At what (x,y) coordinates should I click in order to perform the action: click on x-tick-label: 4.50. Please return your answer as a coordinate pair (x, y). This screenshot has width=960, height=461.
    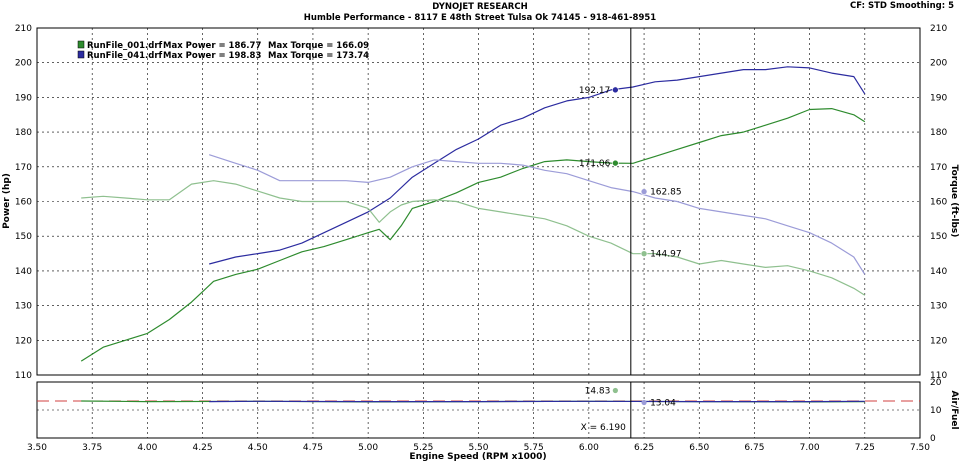
    Looking at the image, I should click on (258, 448).